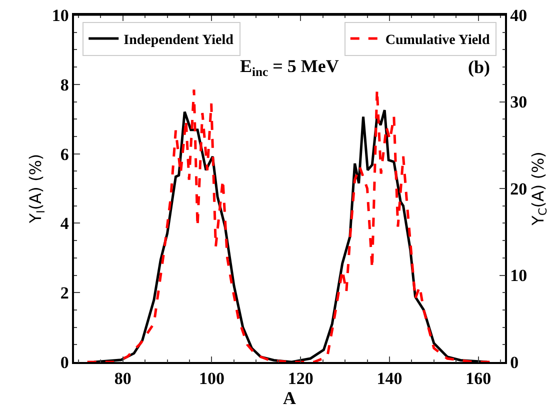  Describe the element at coordinates (289, 398) in the screenshot. I see `x-axis-title: A` at that location.